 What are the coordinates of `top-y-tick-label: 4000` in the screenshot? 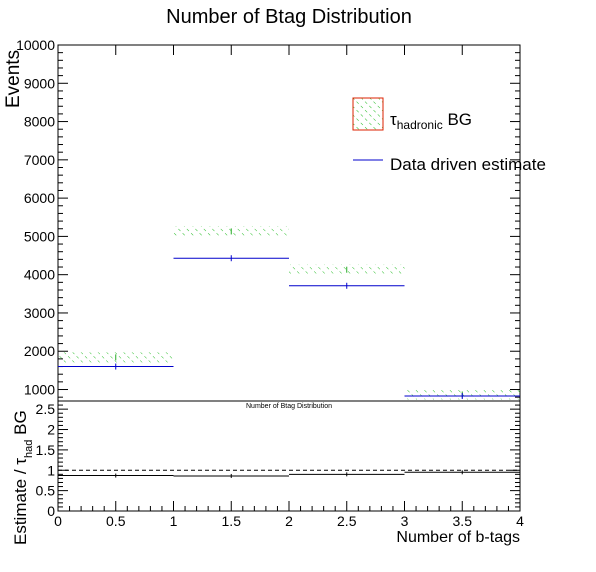 It's located at (39, 275).